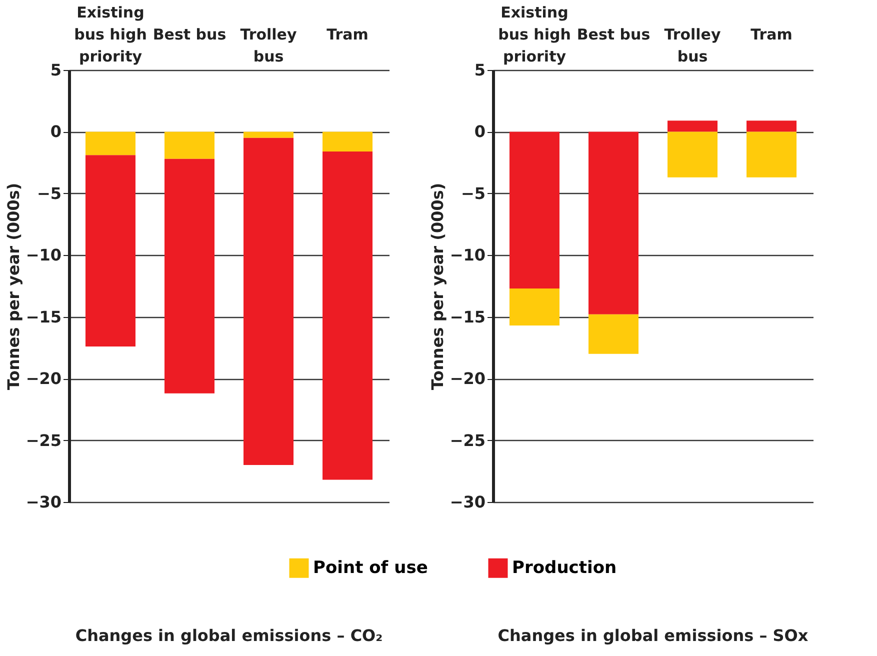  Describe the element at coordinates (370, 568) in the screenshot. I see `legend-label: Point of use` at that location.